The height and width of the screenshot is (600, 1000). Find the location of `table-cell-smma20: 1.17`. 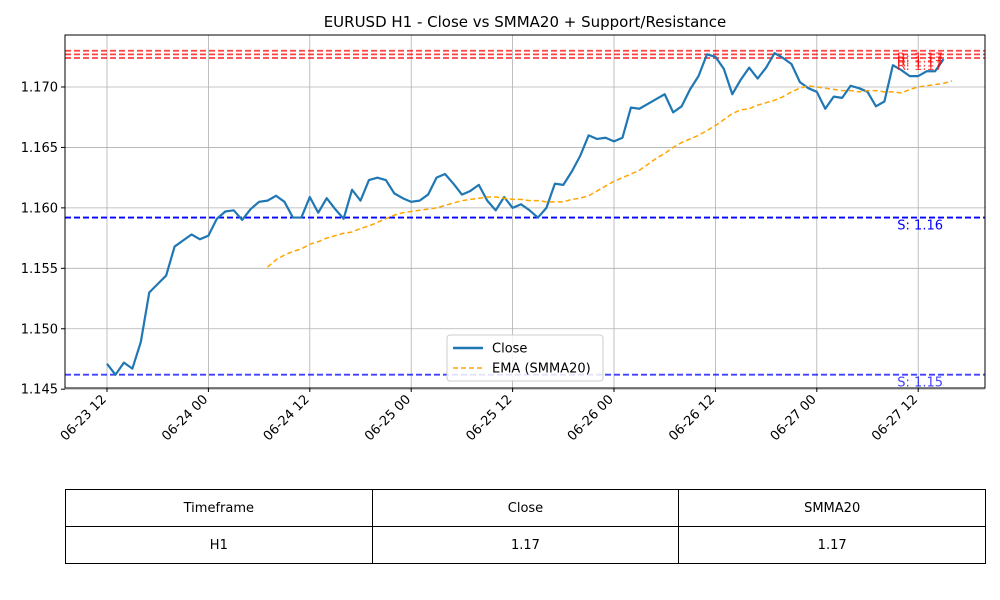

table-cell-smma20: 1.17 is located at coordinates (832, 545).